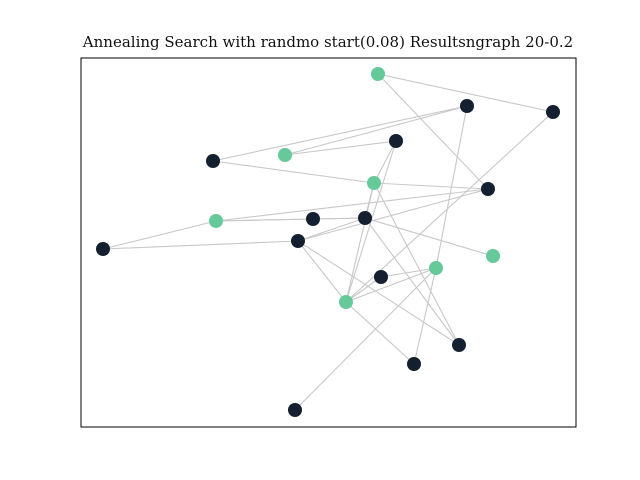  Describe the element at coordinates (322, 271) in the screenshot. I see `graph-edge-n12-n16` at that location.